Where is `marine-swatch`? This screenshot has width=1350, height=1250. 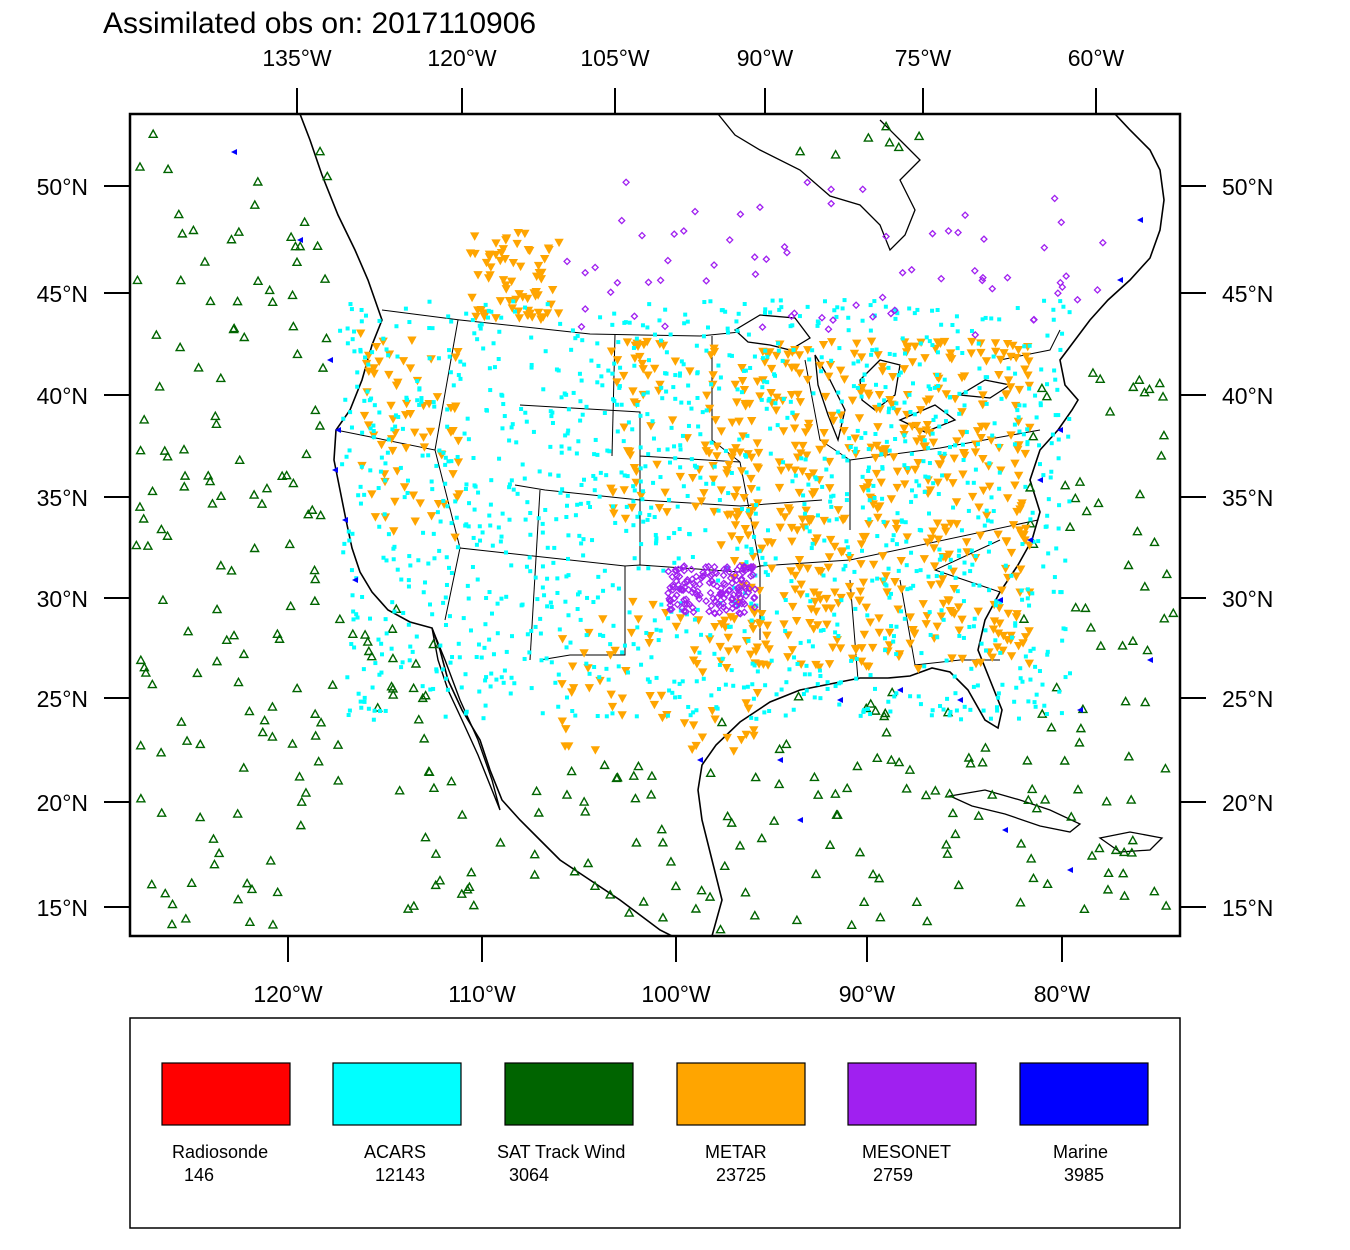 marine-swatch is located at coordinates (1084, 1094).